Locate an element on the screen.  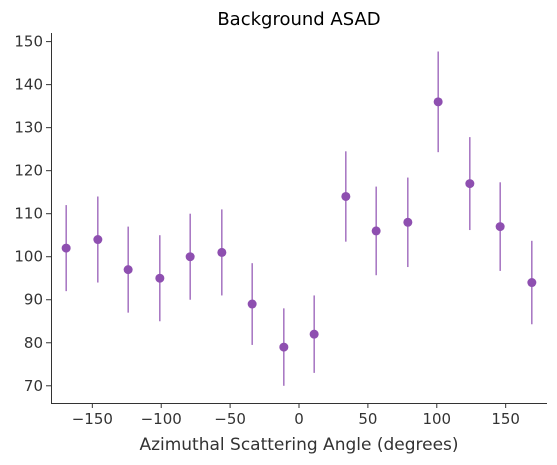
x-tick-label: 150 is located at coordinates (505, 419).